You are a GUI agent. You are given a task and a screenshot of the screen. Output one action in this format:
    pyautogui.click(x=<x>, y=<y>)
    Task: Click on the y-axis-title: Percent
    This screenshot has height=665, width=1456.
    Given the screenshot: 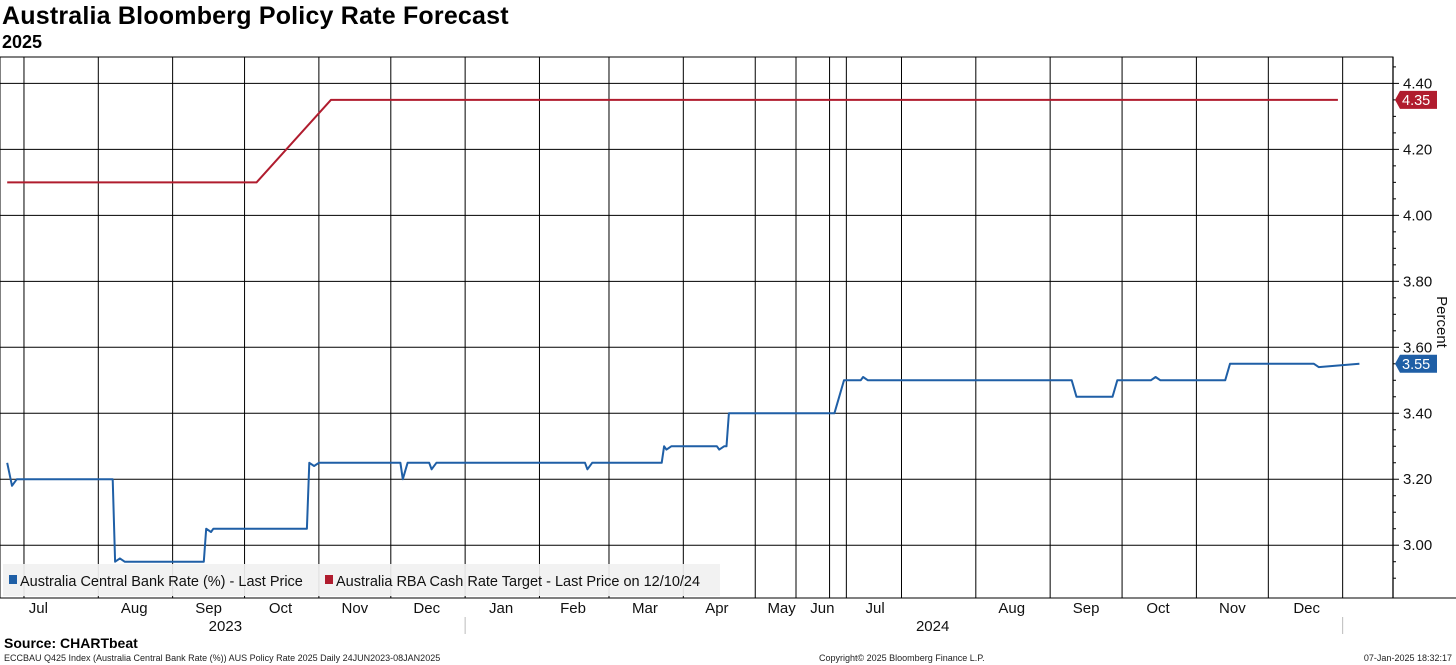 What is the action you would take?
    pyautogui.click(x=1441, y=322)
    